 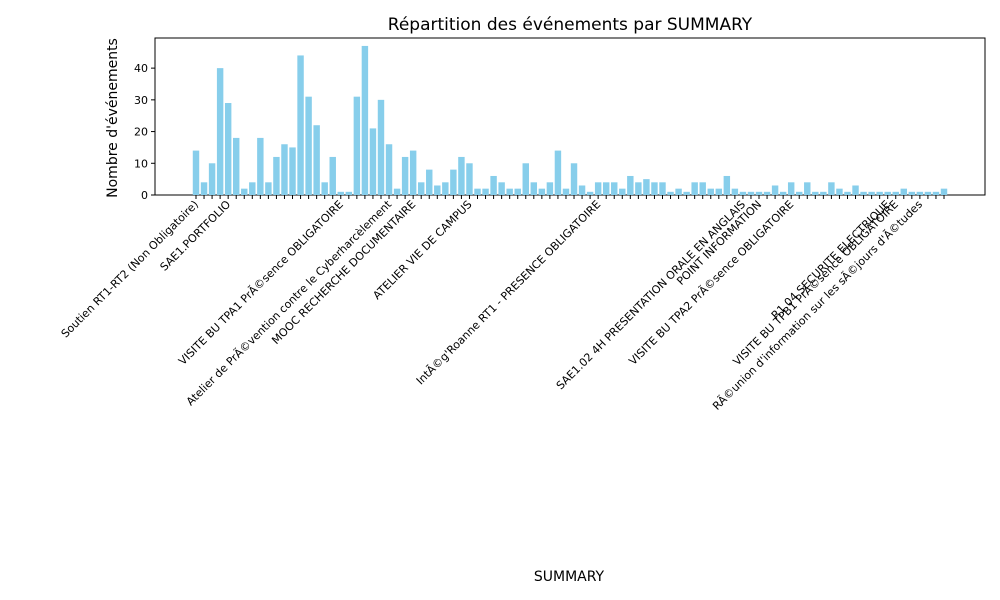 What do you see at coordinates (144, 195) in the screenshot?
I see `y-tick-label: 0` at bounding box center [144, 195].